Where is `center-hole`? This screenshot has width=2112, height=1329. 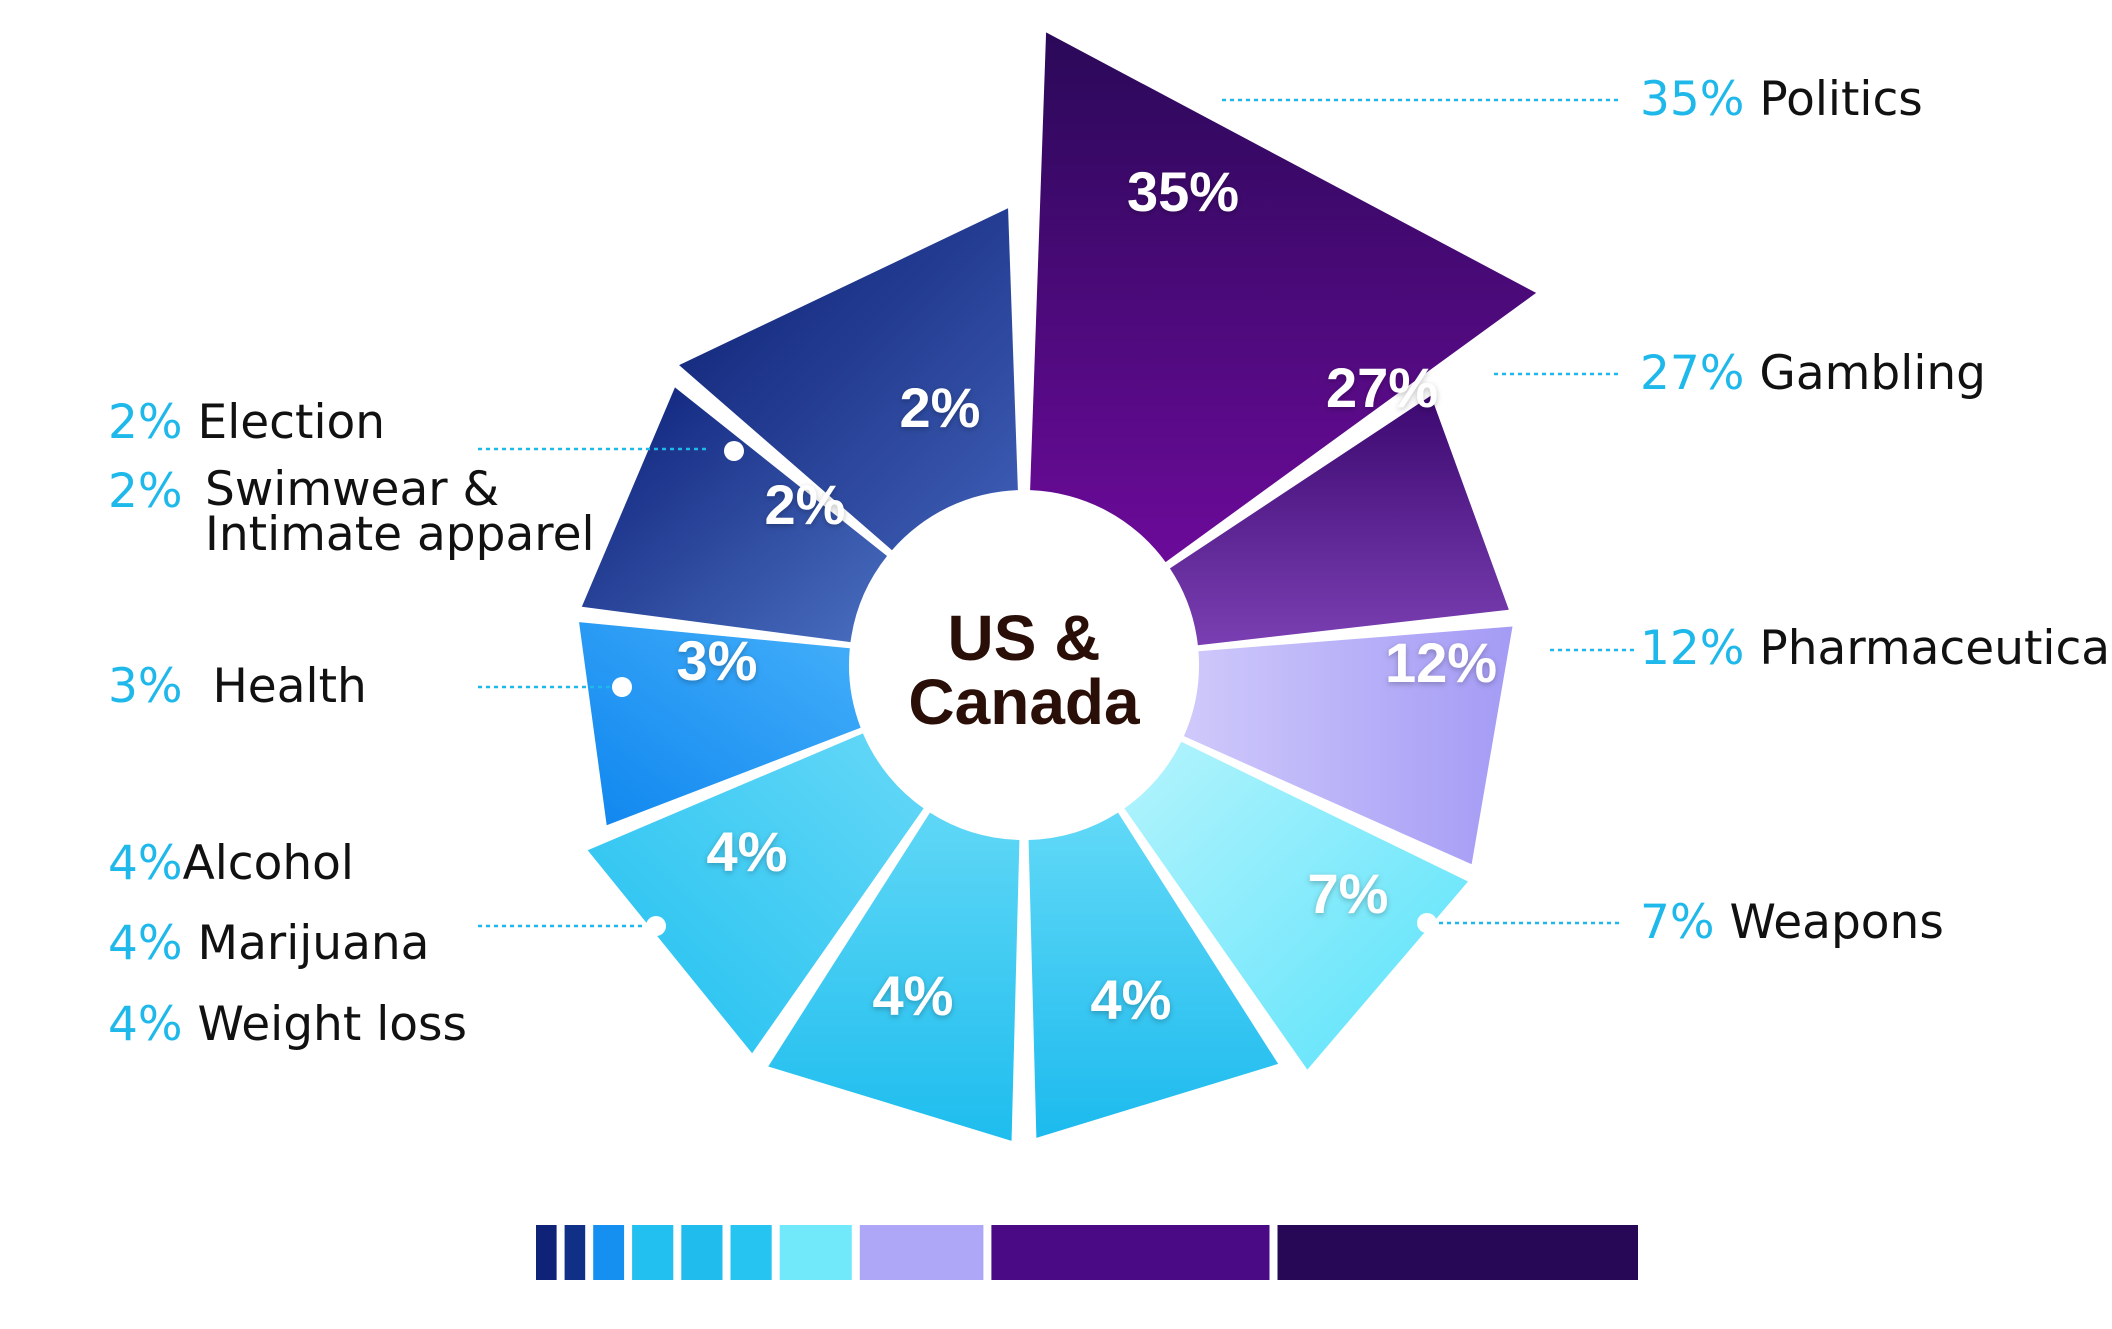 center-hole is located at coordinates (1024, 665).